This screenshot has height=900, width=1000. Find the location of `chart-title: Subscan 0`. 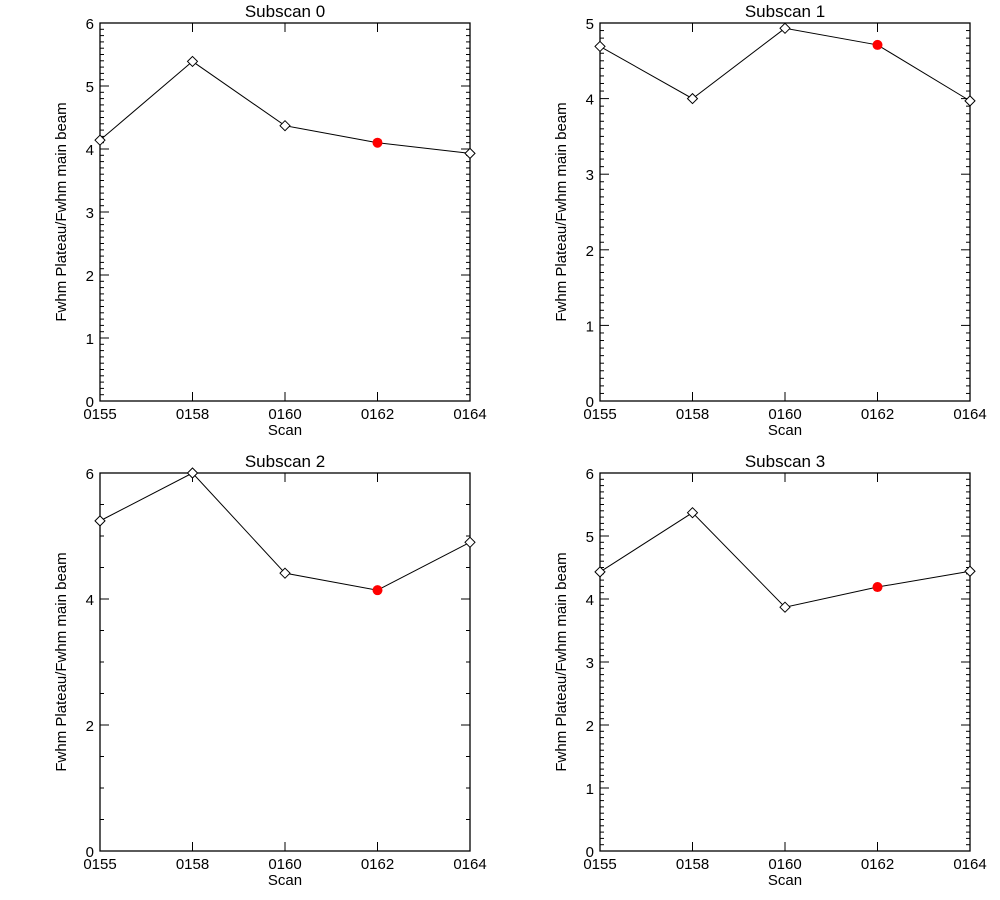

chart-title: Subscan 0 is located at coordinates (285, 11).